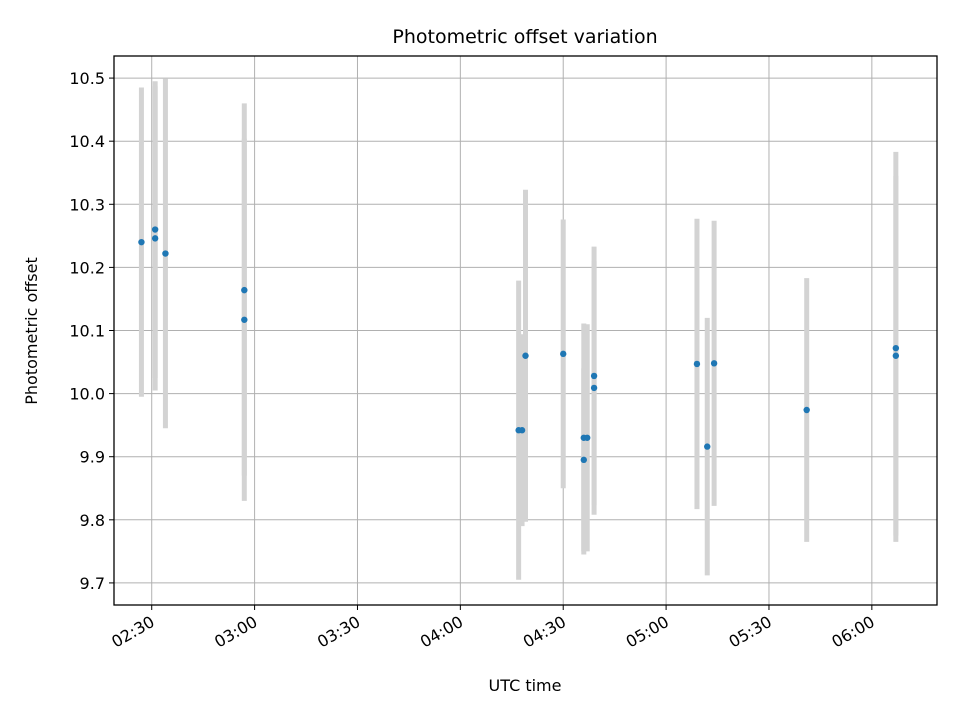 The image size is (960, 720). I want to click on y-tick-label: 10.2, so click(87, 267).